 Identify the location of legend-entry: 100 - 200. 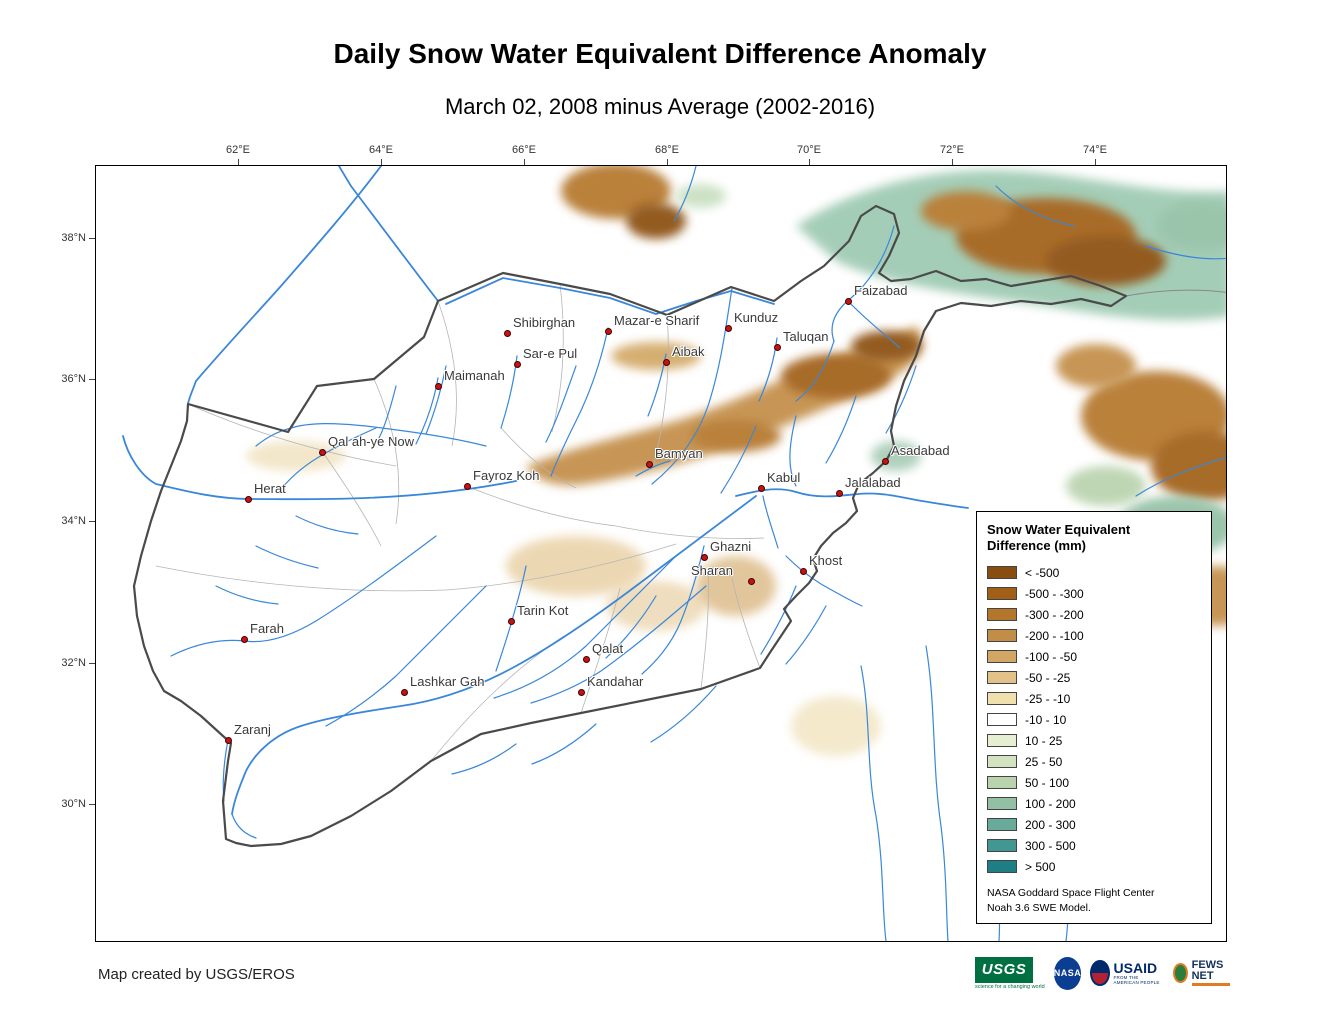
(1094, 803).